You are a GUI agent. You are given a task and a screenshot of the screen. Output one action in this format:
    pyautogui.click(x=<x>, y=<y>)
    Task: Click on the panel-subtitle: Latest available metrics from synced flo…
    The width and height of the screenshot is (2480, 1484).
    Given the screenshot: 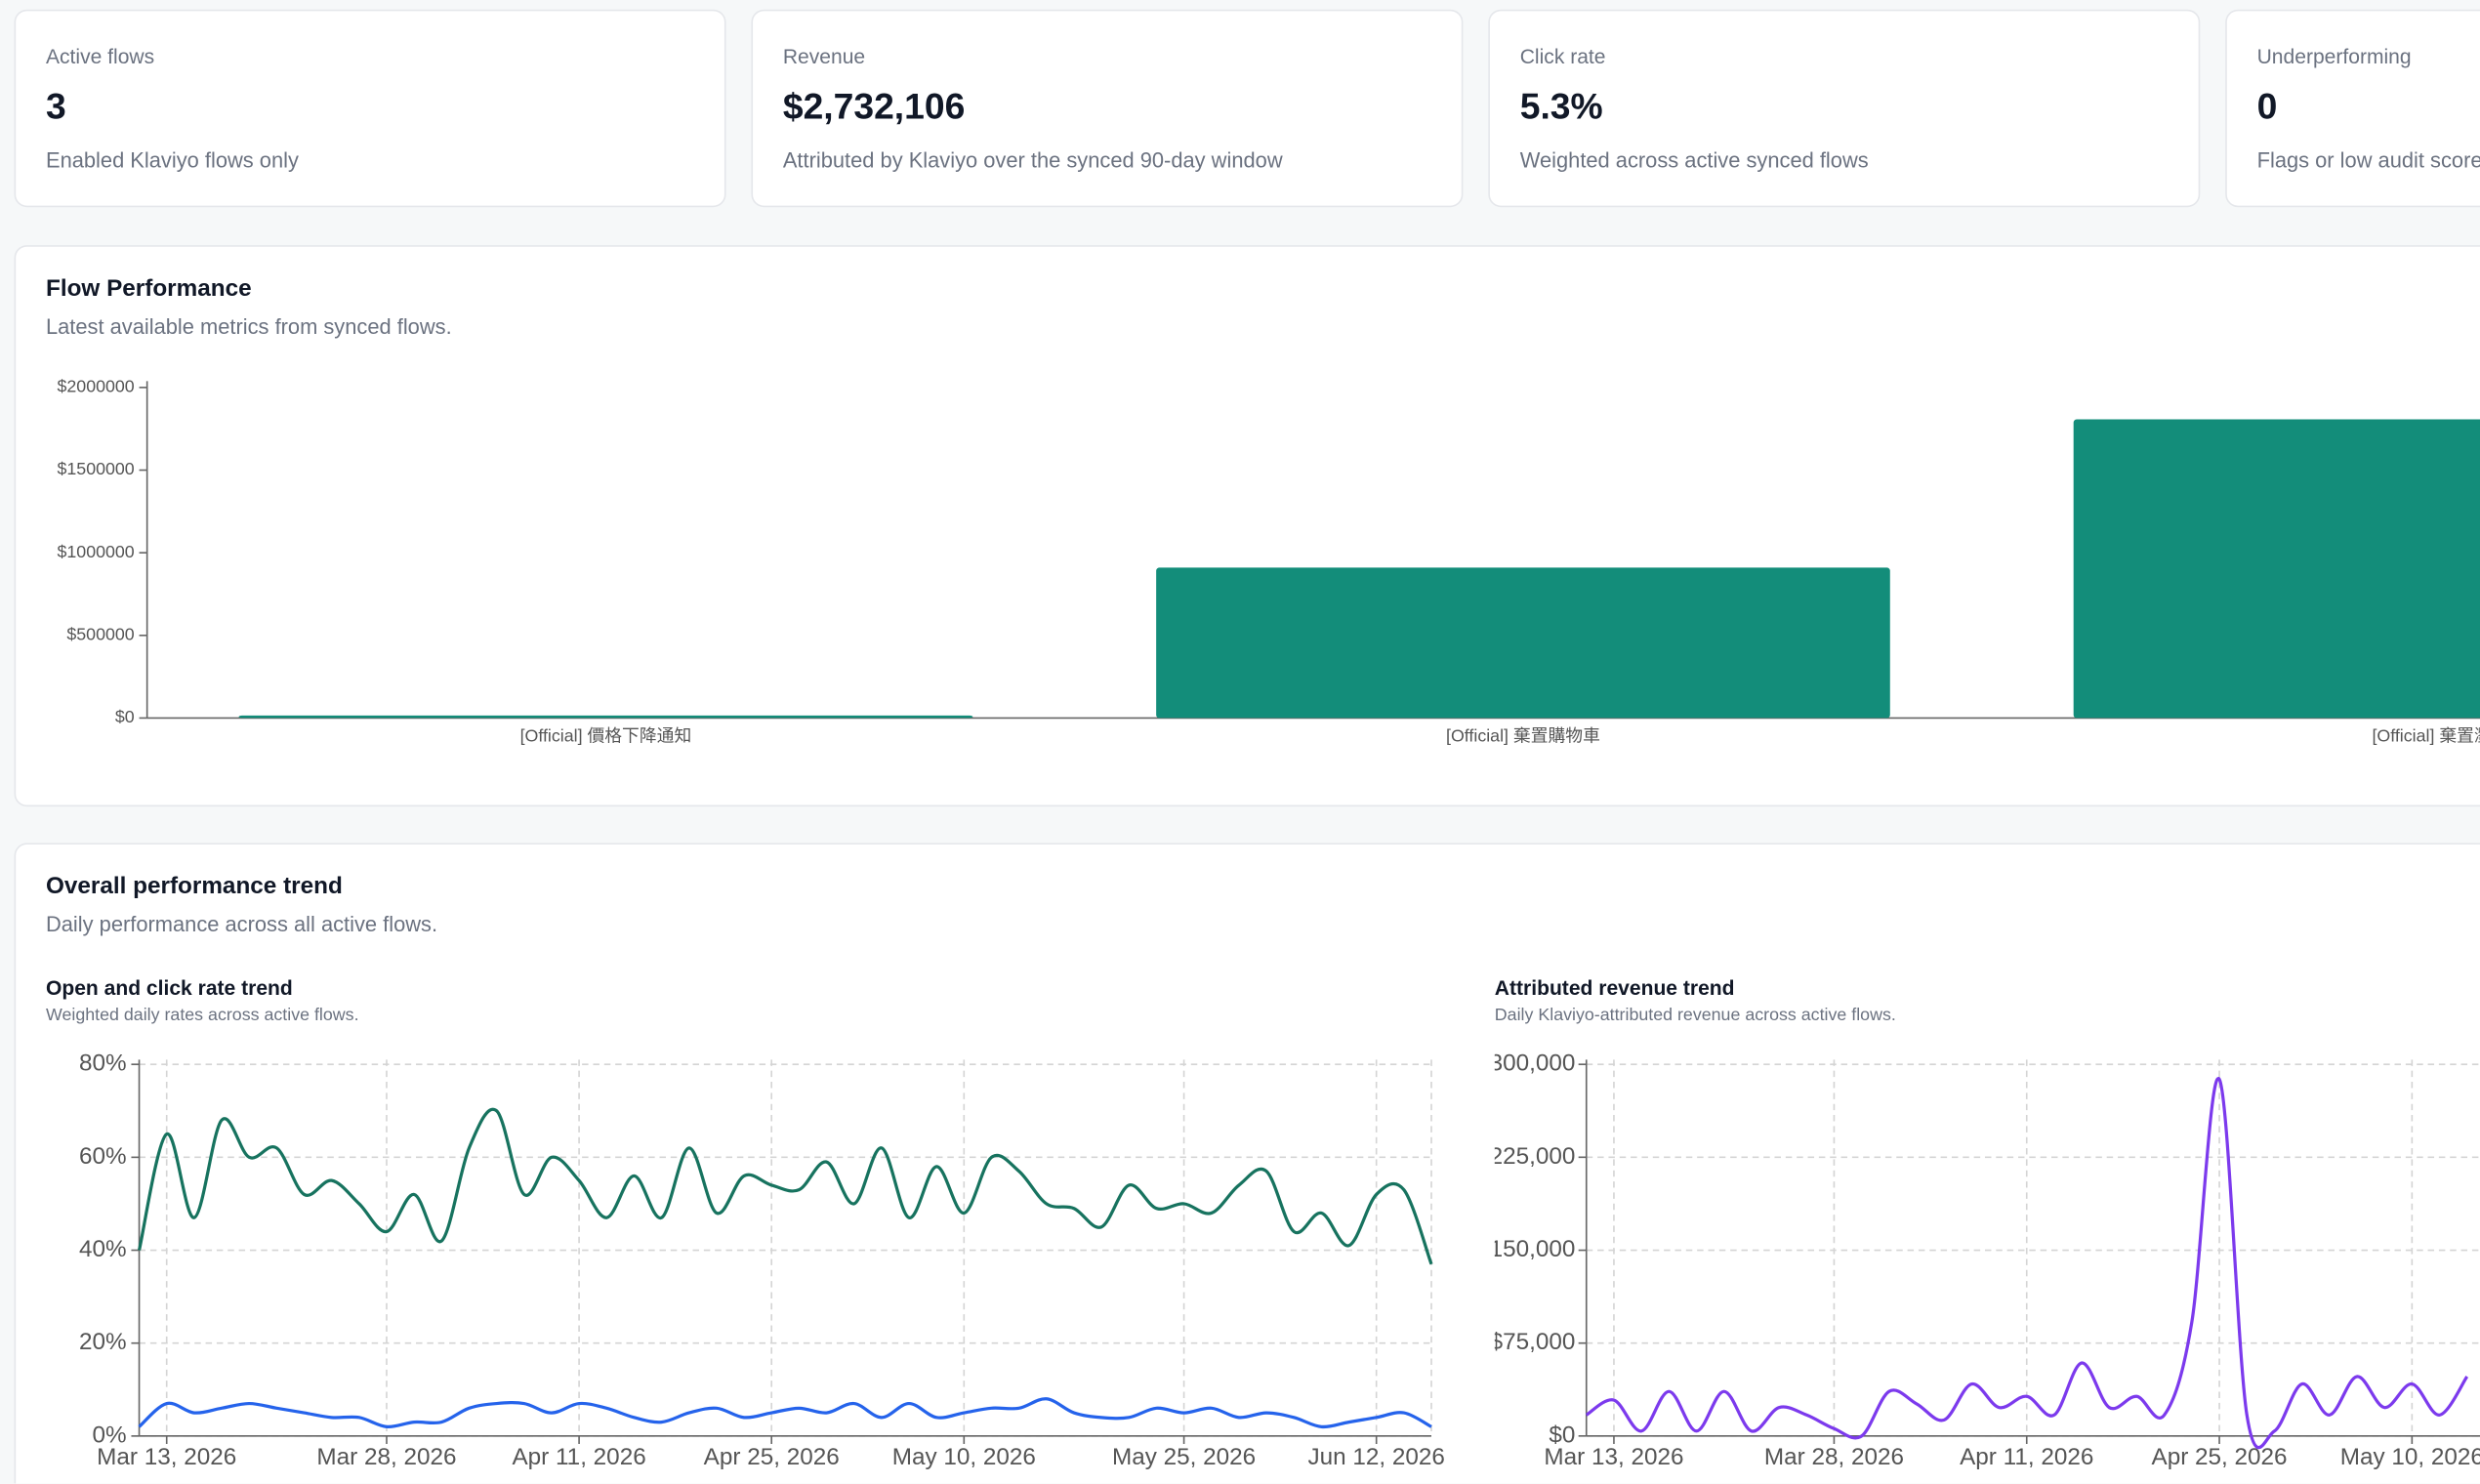 What is the action you would take?
    pyautogui.click(x=248, y=327)
    